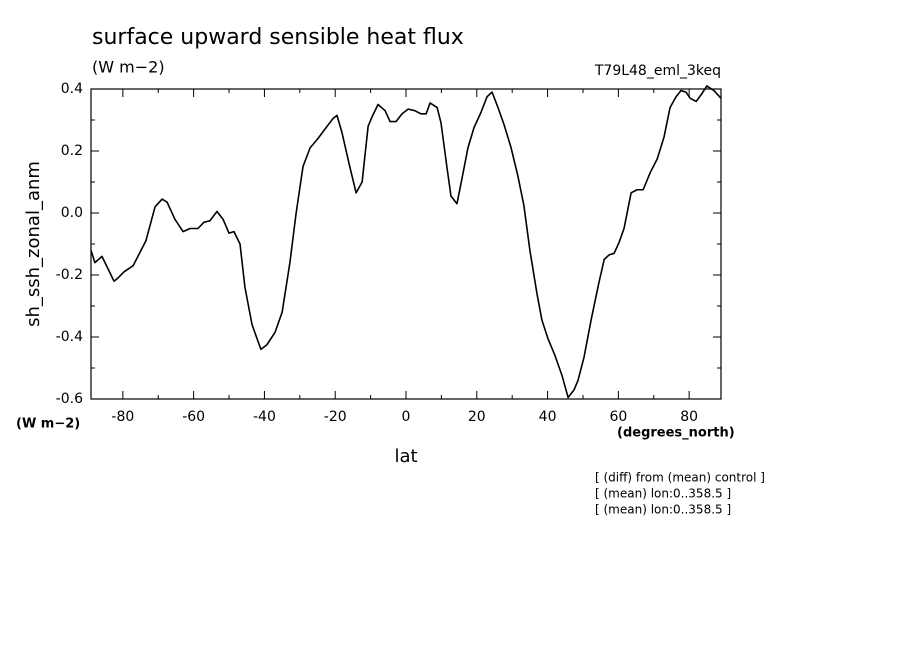  Describe the element at coordinates (193, 417) in the screenshot. I see `x-tick-label: -60` at that location.